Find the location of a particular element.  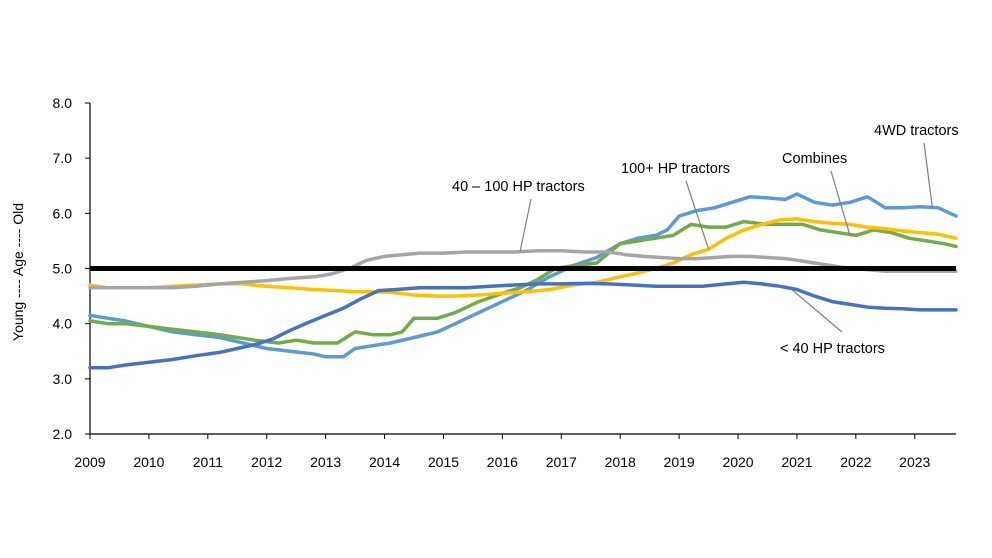

y-tick-label: 8.0 is located at coordinates (63, 103).